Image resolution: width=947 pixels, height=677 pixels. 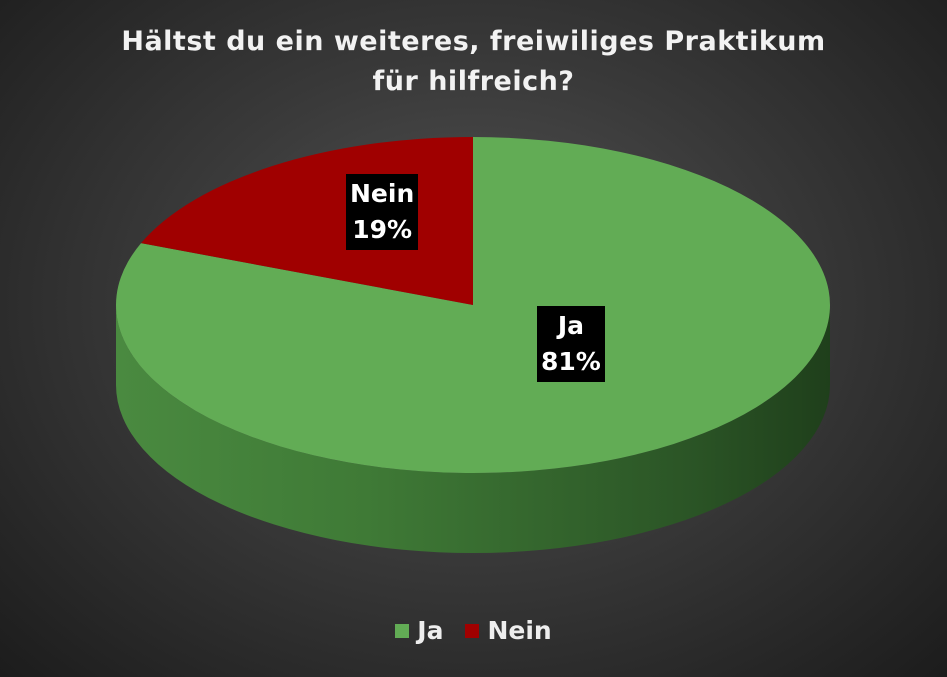 What do you see at coordinates (382, 212) in the screenshot?
I see `data-label-nein: Nein 19%` at bounding box center [382, 212].